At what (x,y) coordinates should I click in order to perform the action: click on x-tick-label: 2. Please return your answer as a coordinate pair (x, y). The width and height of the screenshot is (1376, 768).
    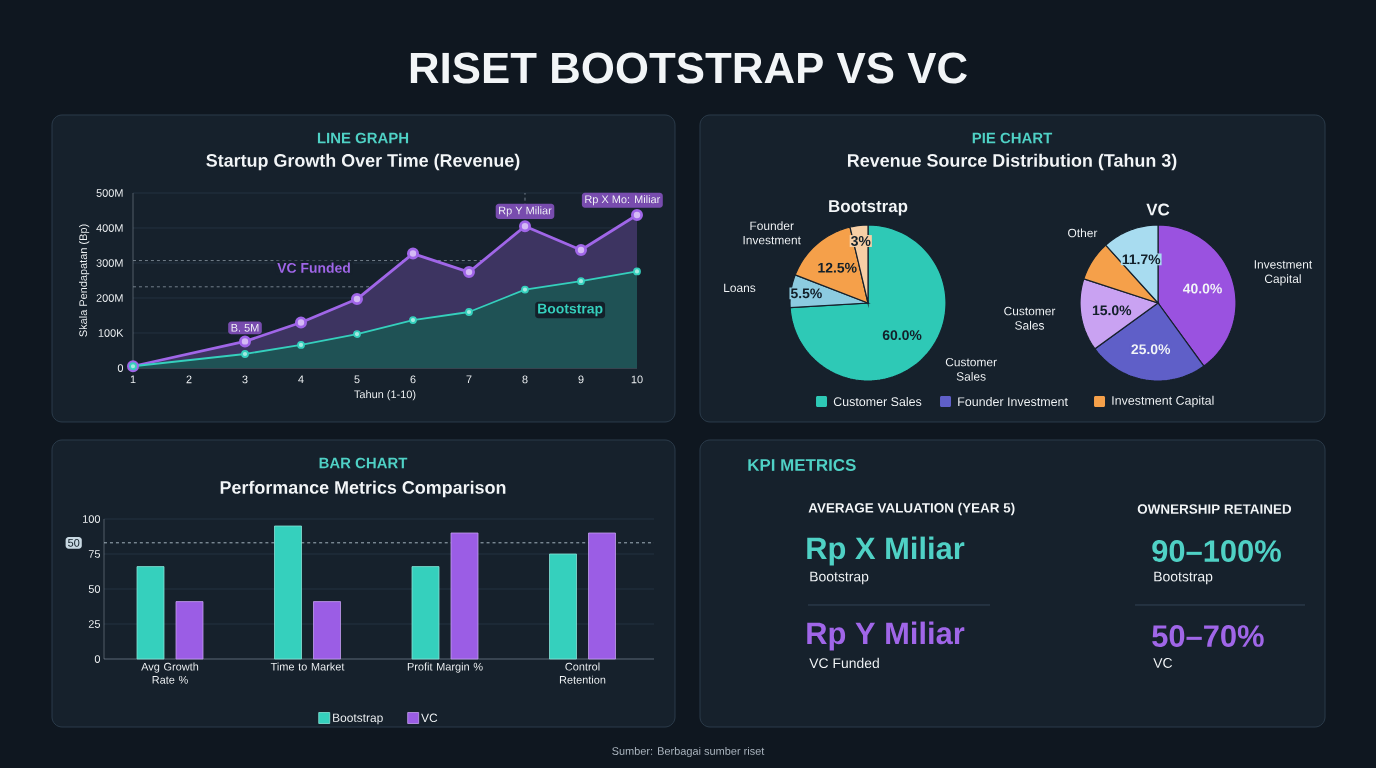
    Looking at the image, I should click on (189, 379).